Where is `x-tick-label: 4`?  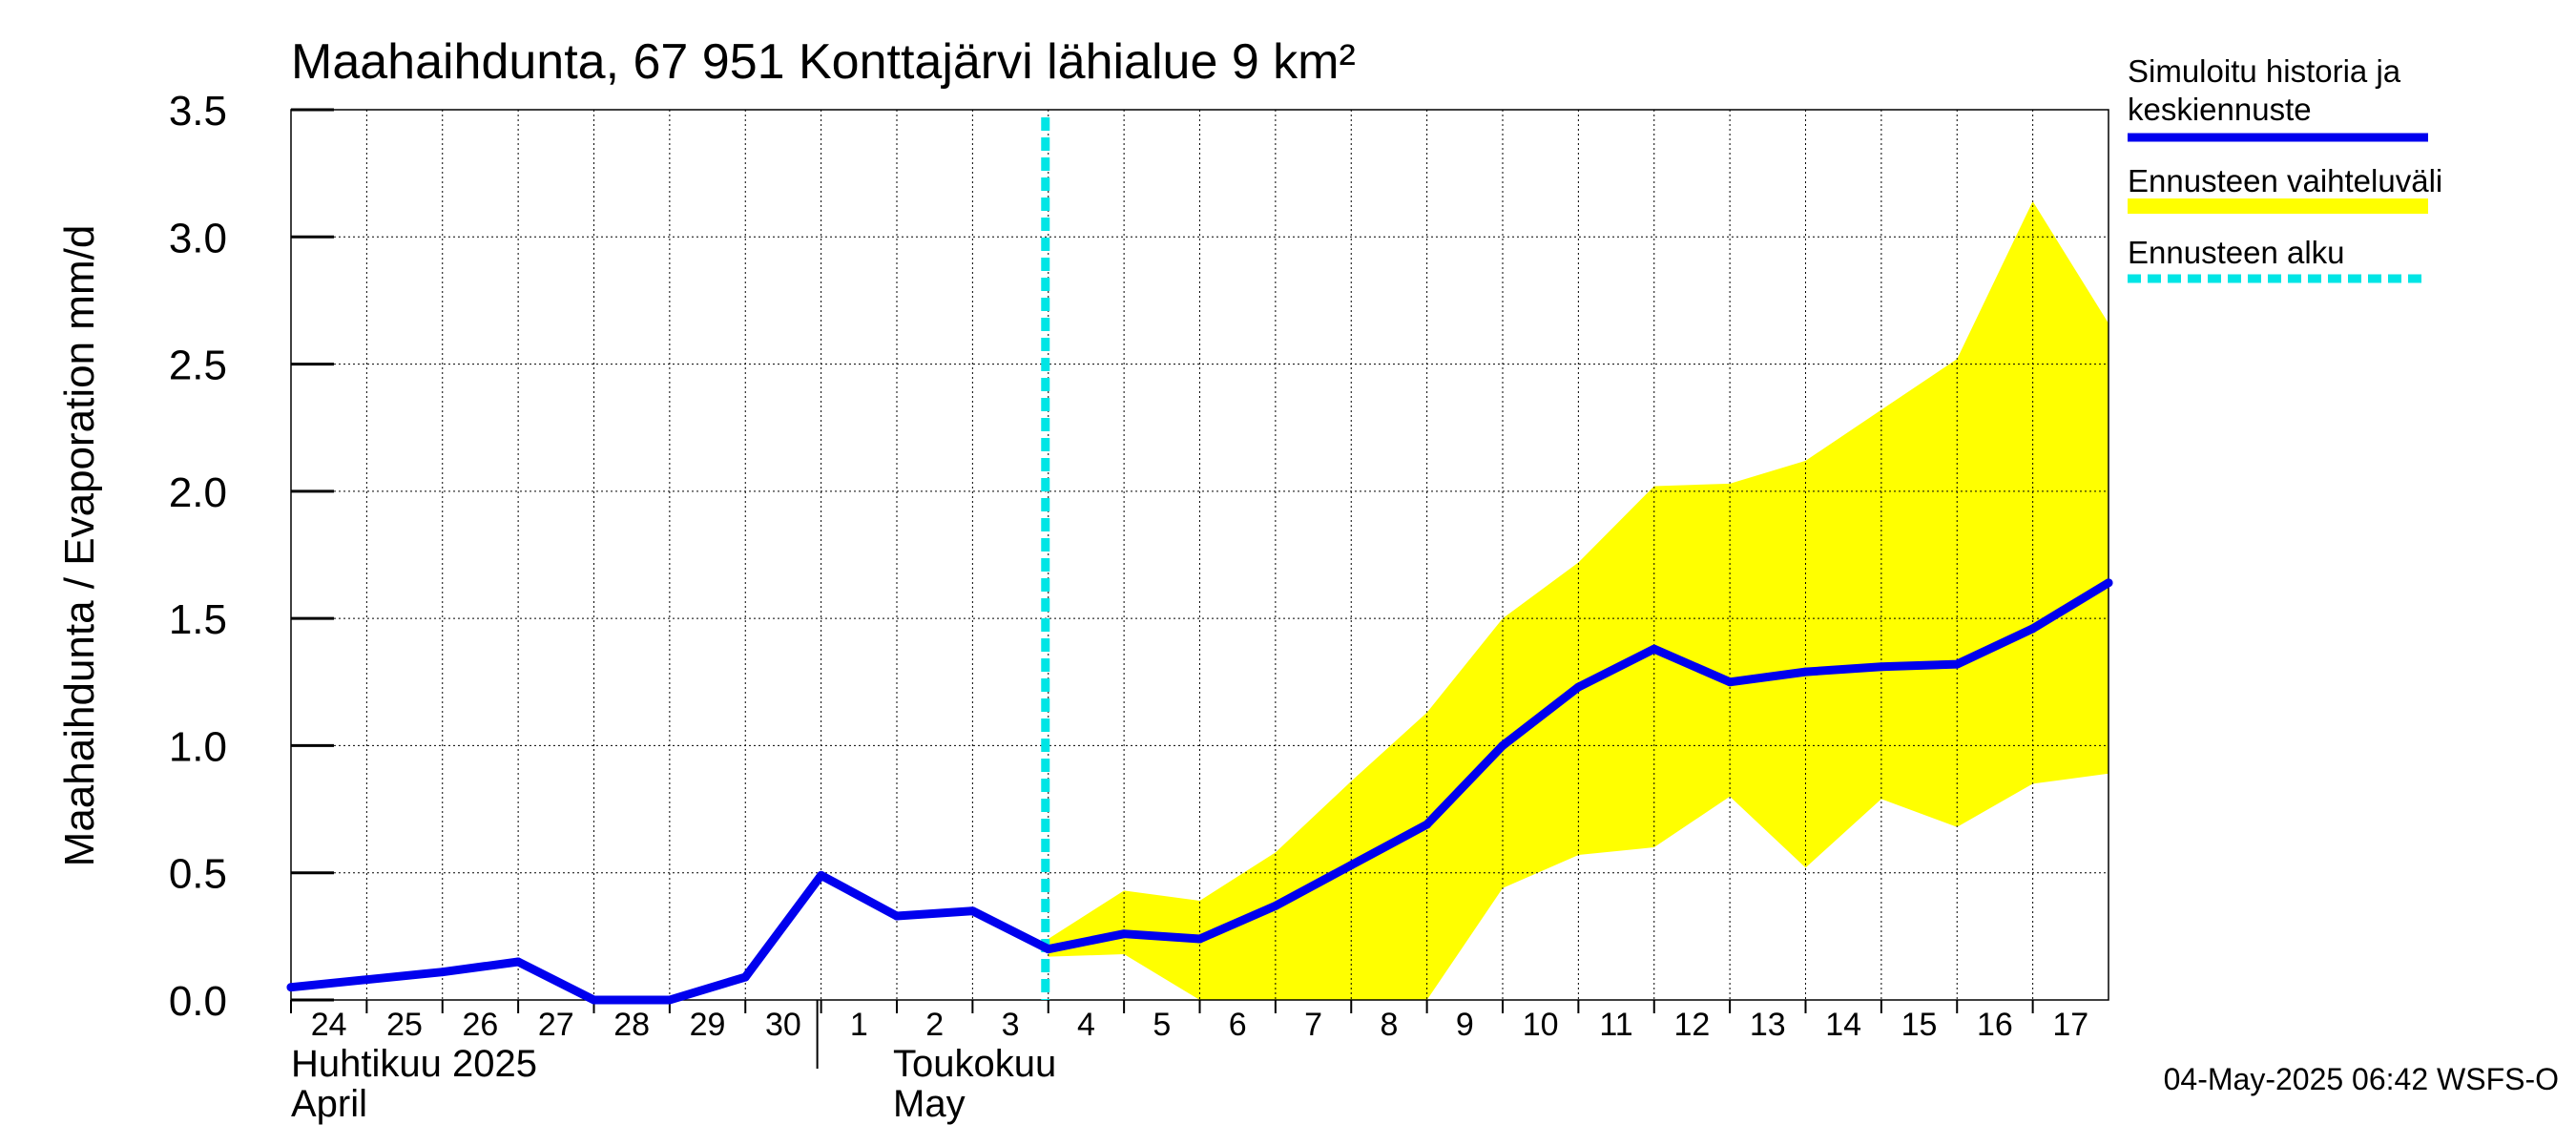 x-tick-label: 4 is located at coordinates (1086, 1025).